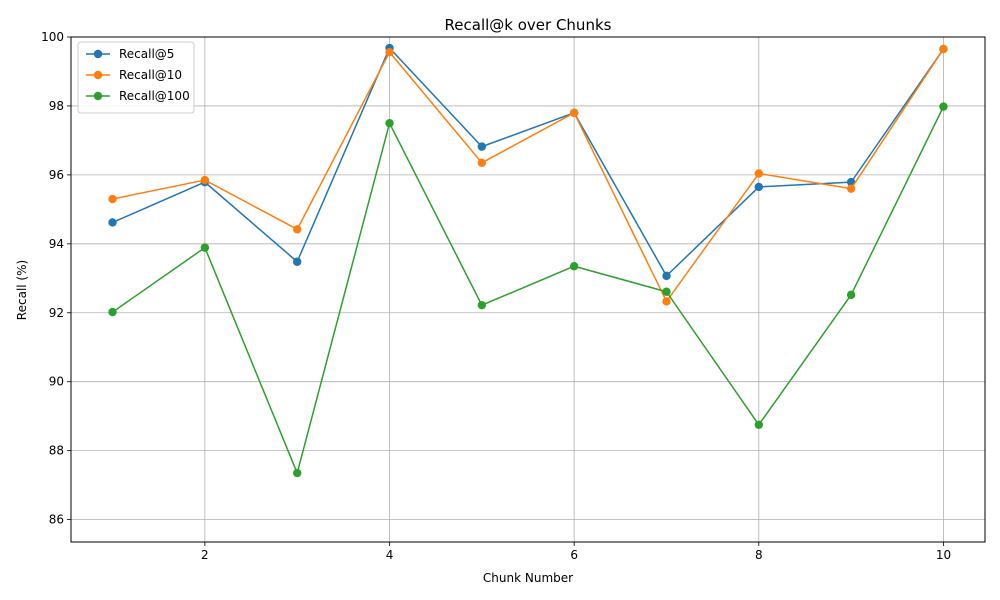  I want to click on y-tick-label: 90, so click(56, 382).